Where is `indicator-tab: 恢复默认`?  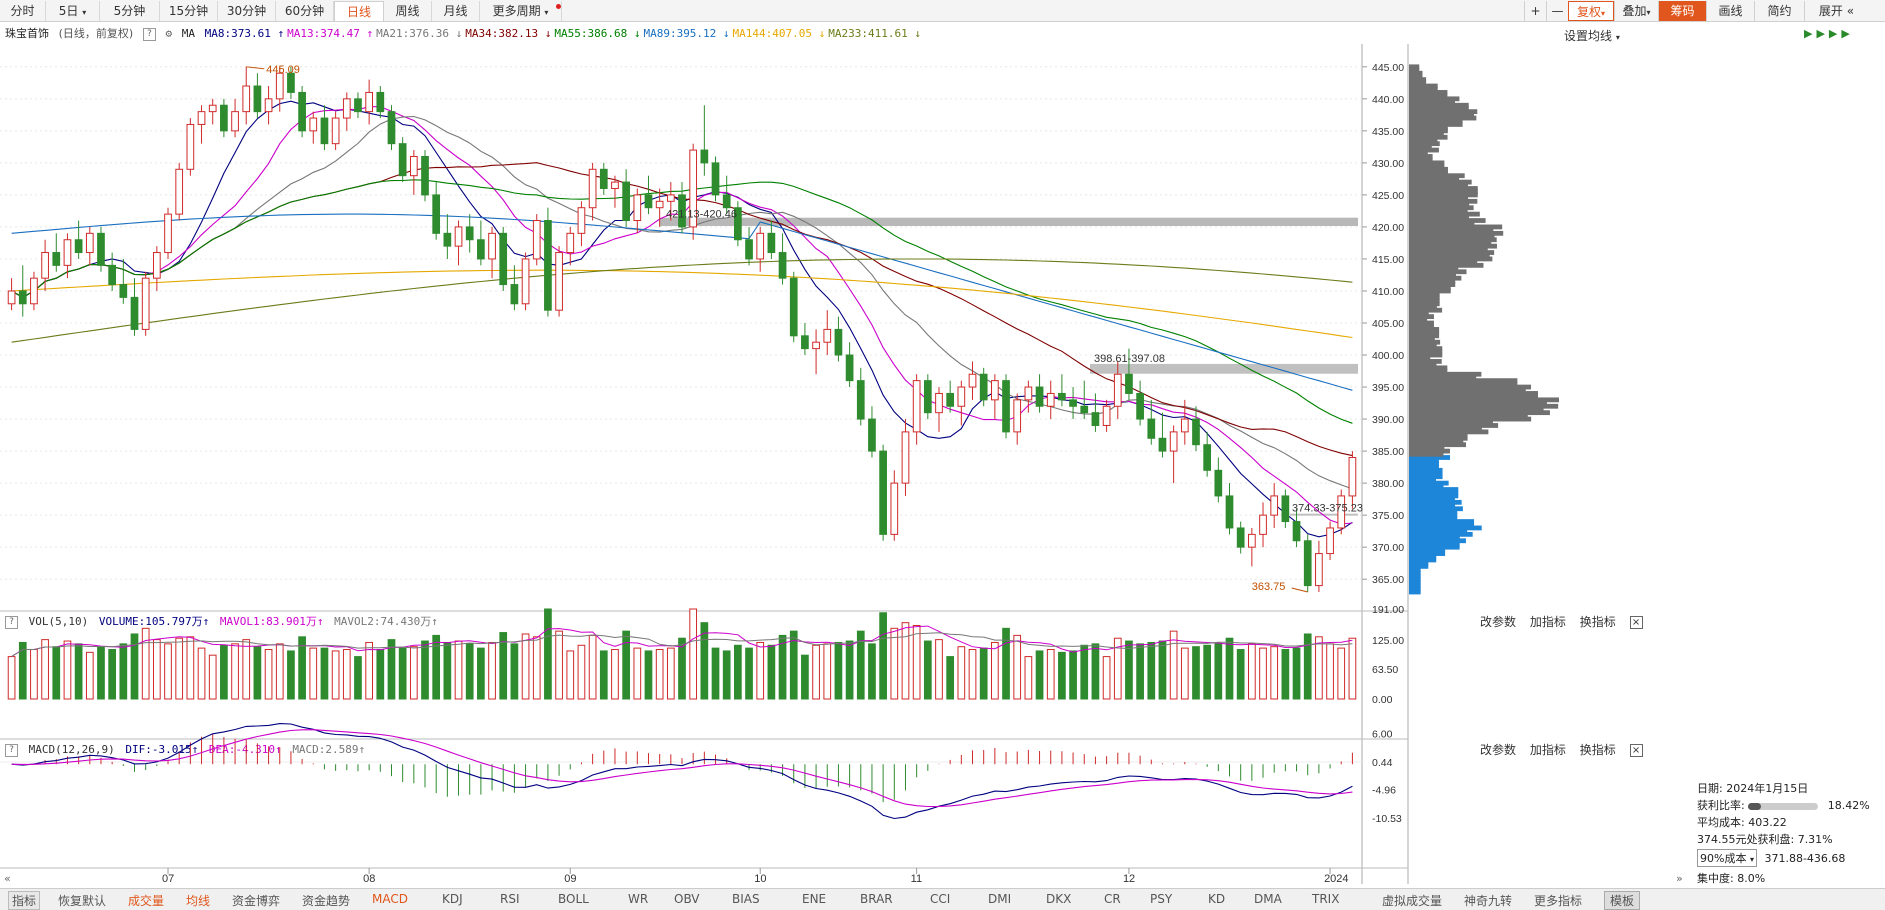
indicator-tab: 恢复默认 is located at coordinates (82, 901).